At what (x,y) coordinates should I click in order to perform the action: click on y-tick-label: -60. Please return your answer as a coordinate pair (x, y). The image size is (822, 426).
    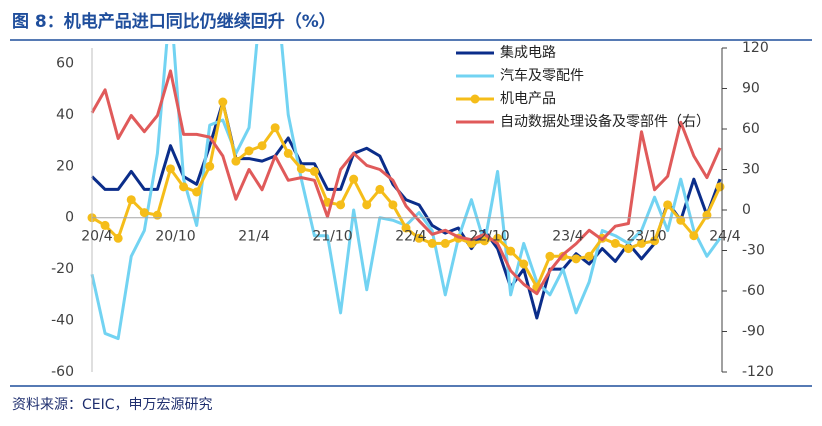
    Looking at the image, I should click on (62, 372).